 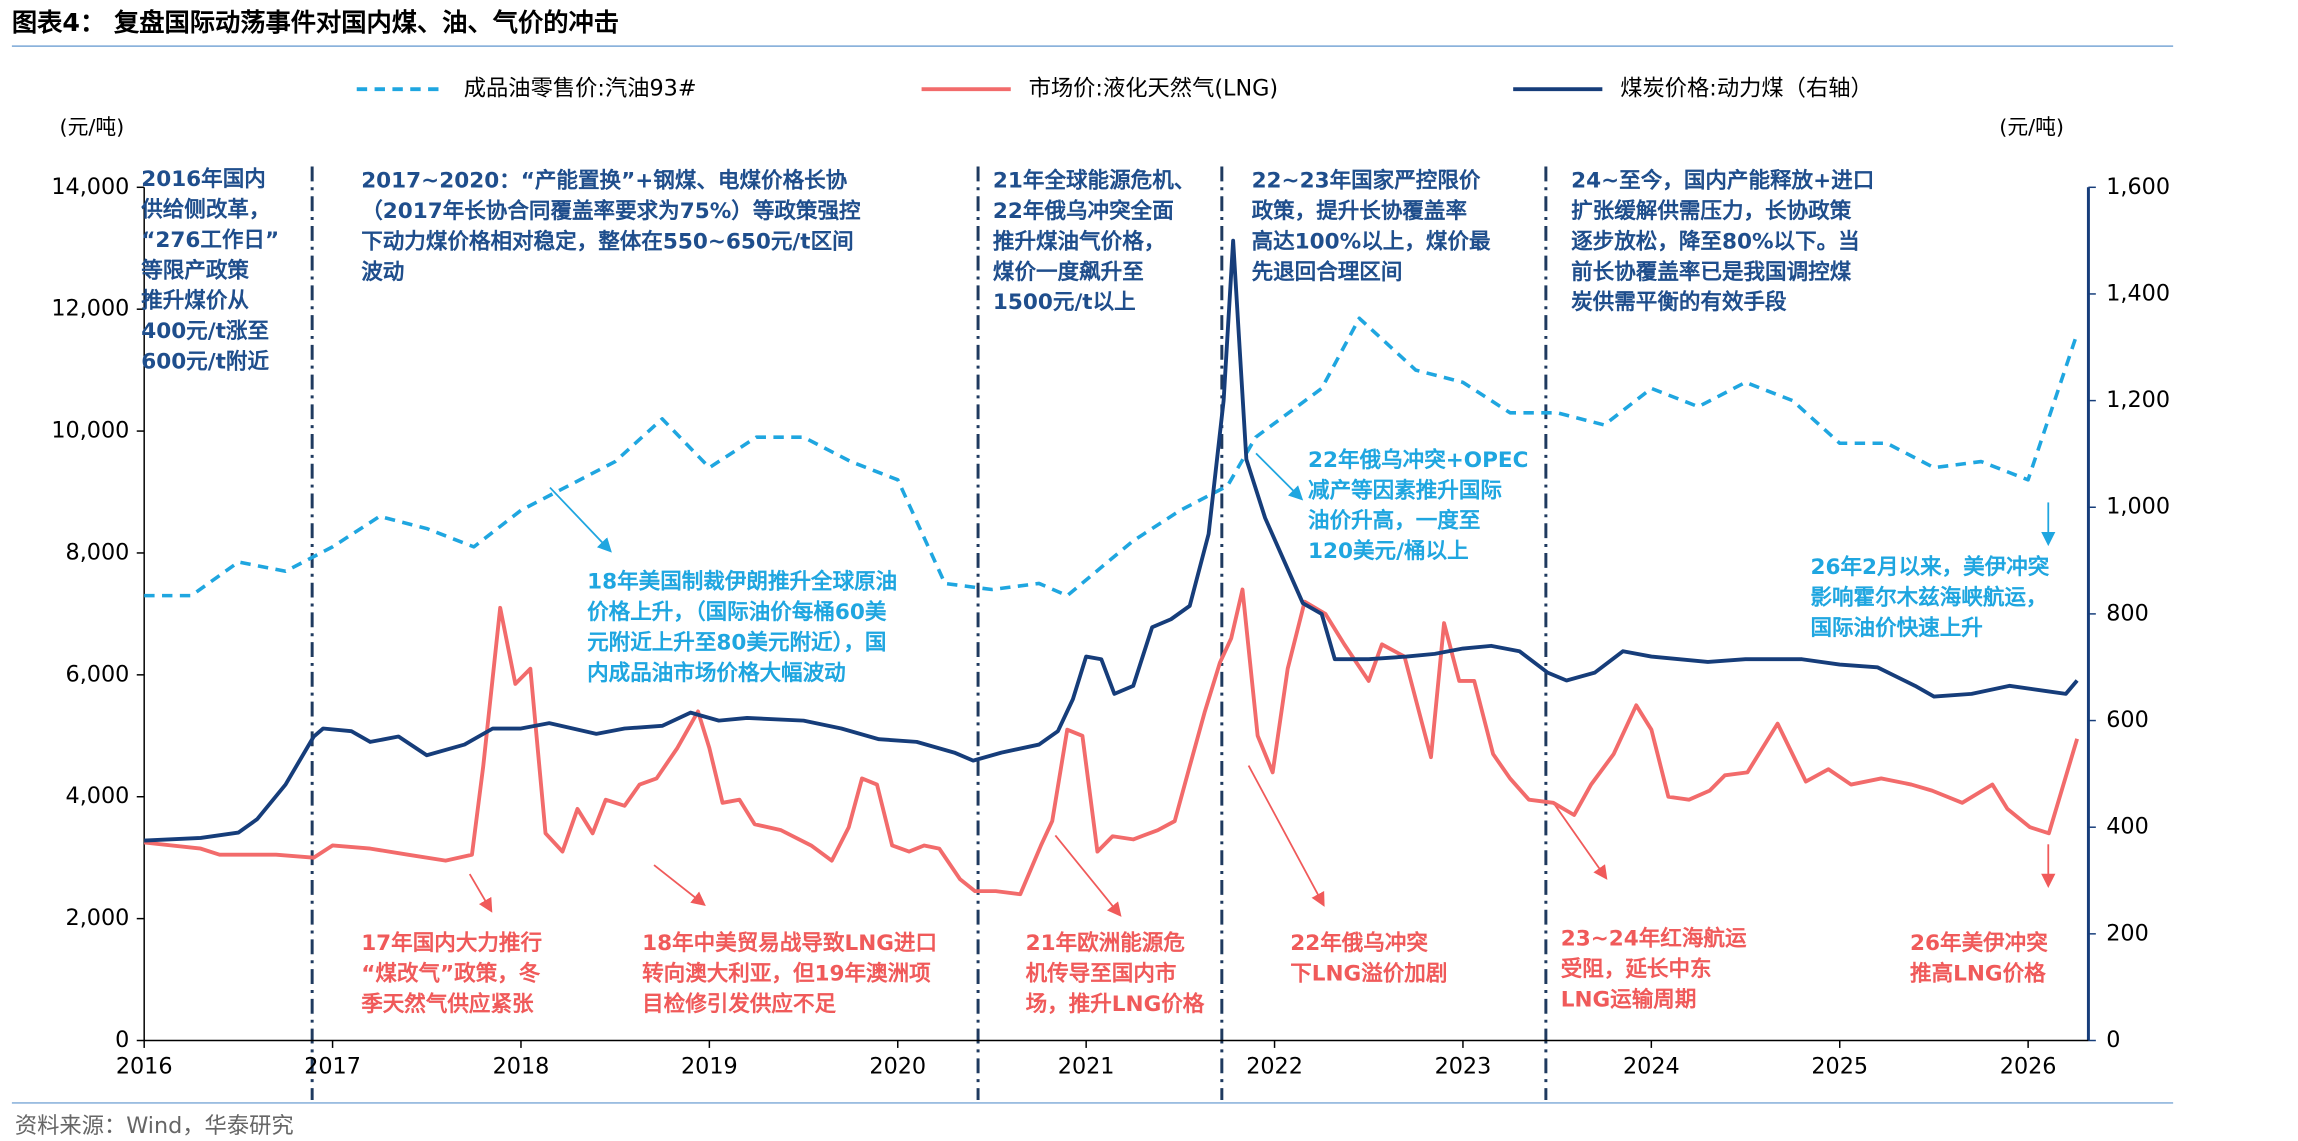 What do you see at coordinates (1359, 943) in the screenshot?
I see `annotation-line: 22年俄乌冲突` at bounding box center [1359, 943].